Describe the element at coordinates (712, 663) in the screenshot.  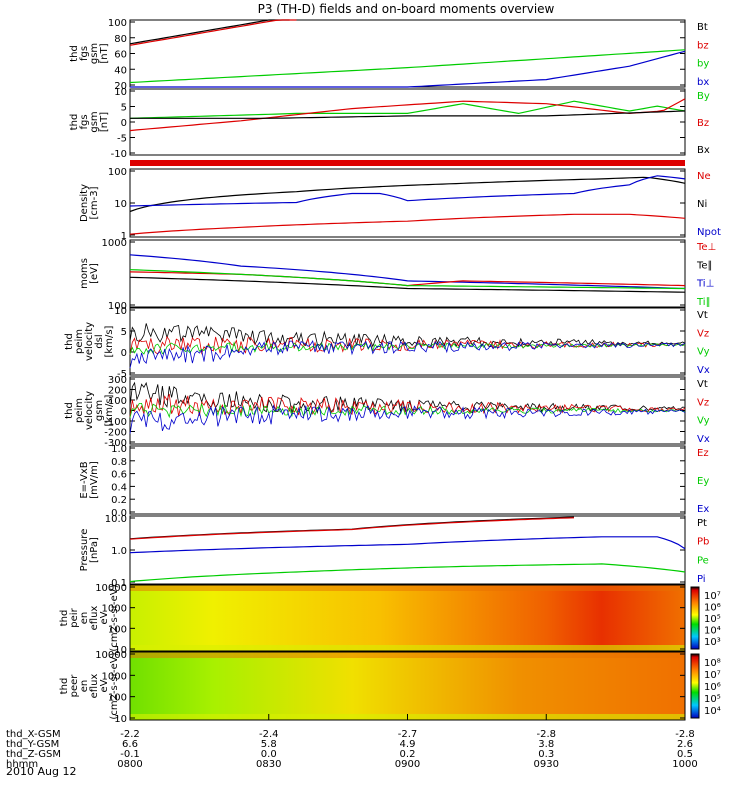
I see `colorbar-tick: 10⁸` at that location.